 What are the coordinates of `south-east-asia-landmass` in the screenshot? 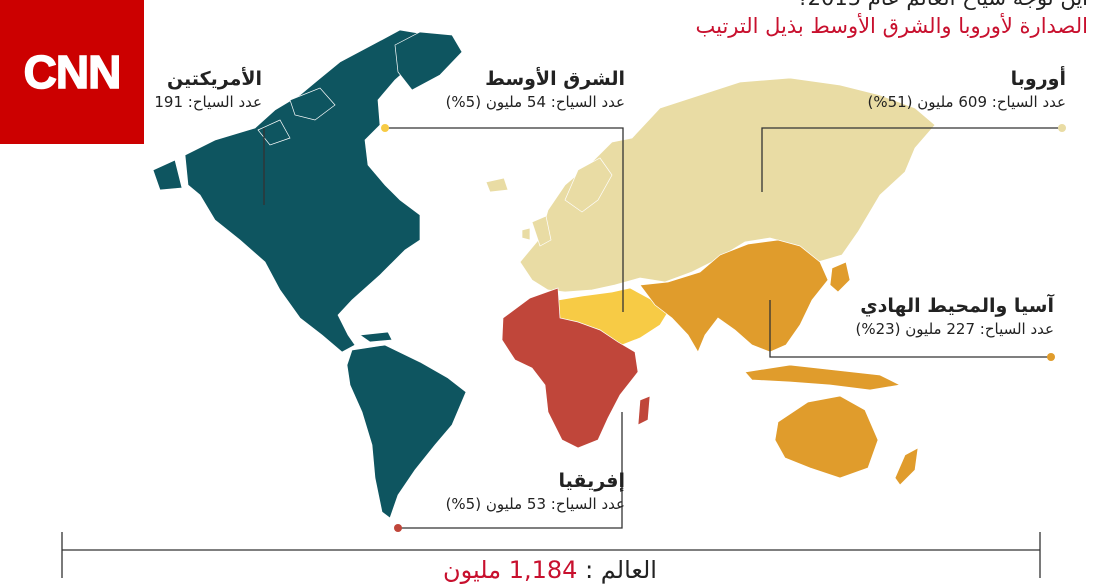 It's located at (734, 296).